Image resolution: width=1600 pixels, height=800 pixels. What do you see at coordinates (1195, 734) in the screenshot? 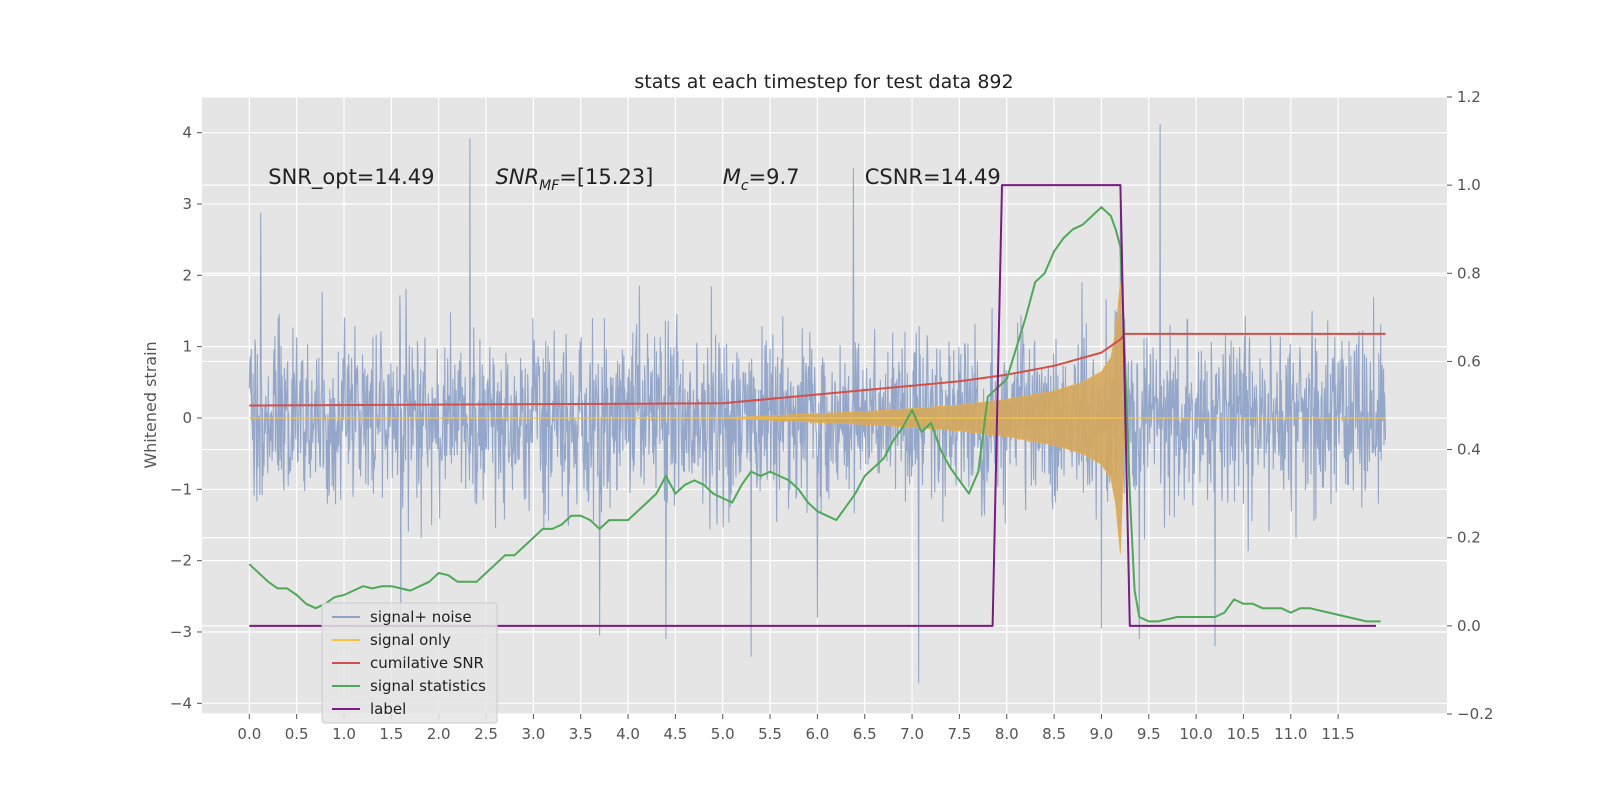
I see `x-tick-label: 10.0` at bounding box center [1195, 734].